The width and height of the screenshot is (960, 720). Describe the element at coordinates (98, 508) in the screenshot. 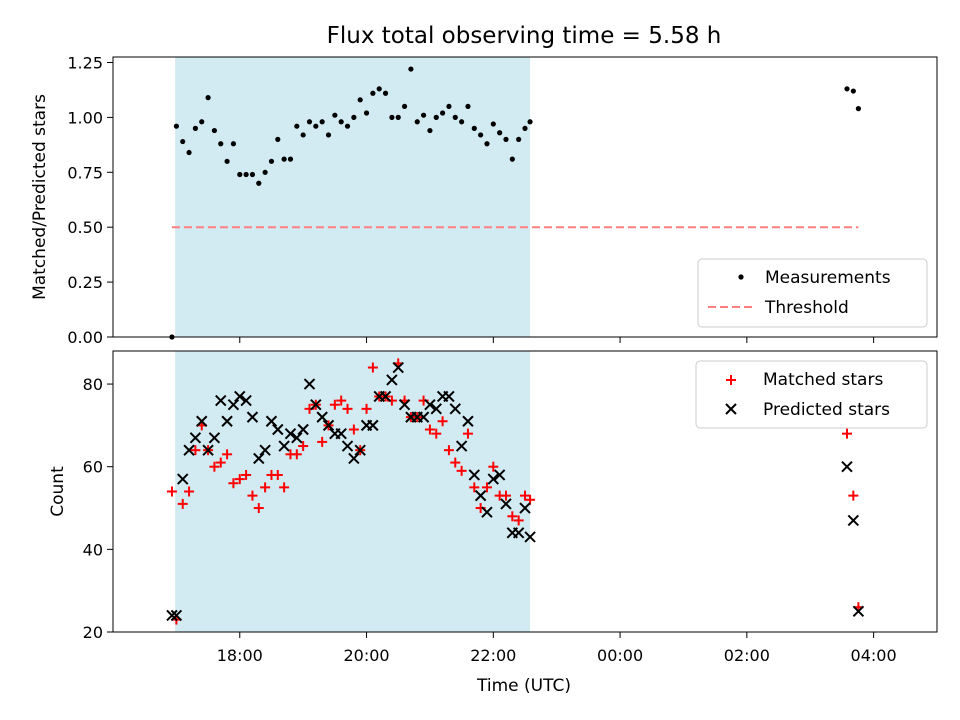

I see `bottom-y-axis: 20 40 60 80` at that location.